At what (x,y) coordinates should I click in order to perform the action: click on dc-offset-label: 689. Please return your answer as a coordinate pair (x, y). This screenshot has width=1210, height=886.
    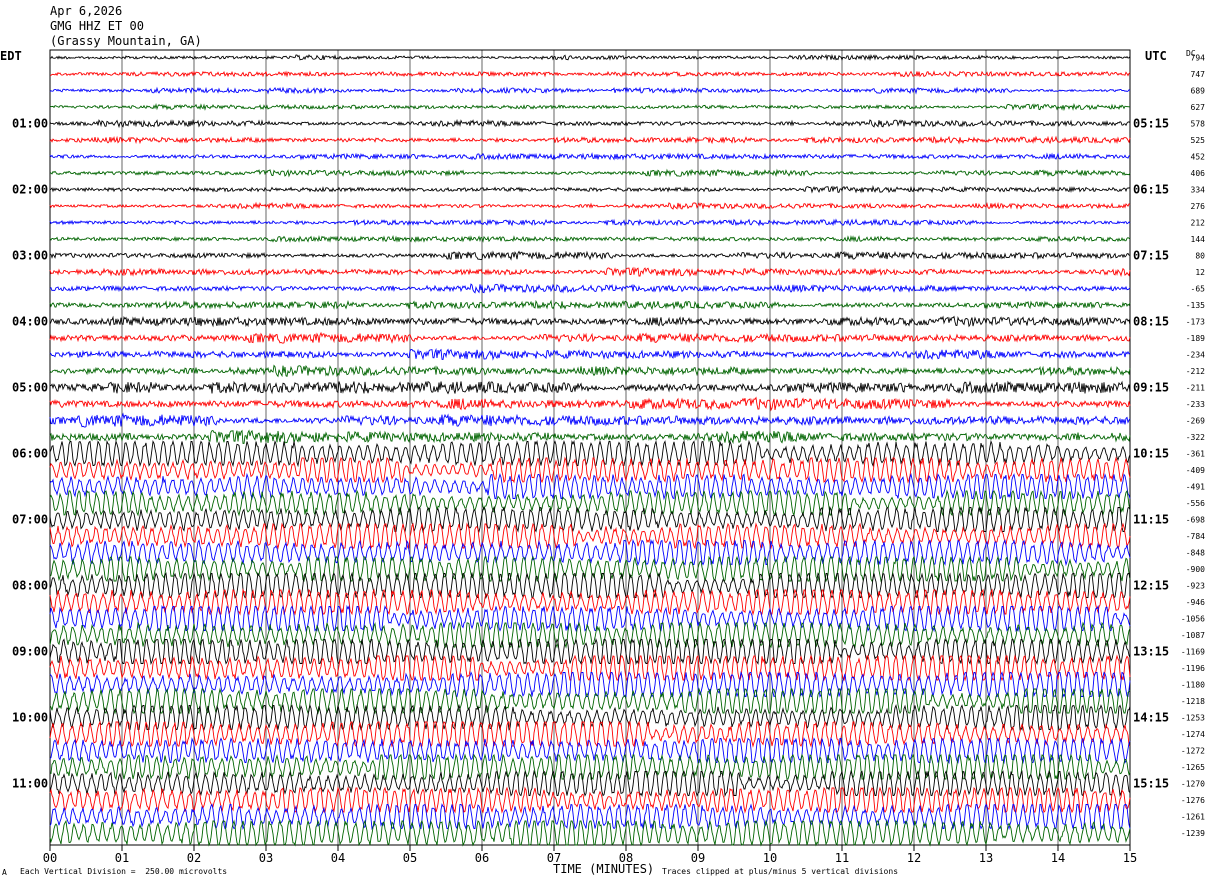
    Looking at the image, I should click on (1198, 91).